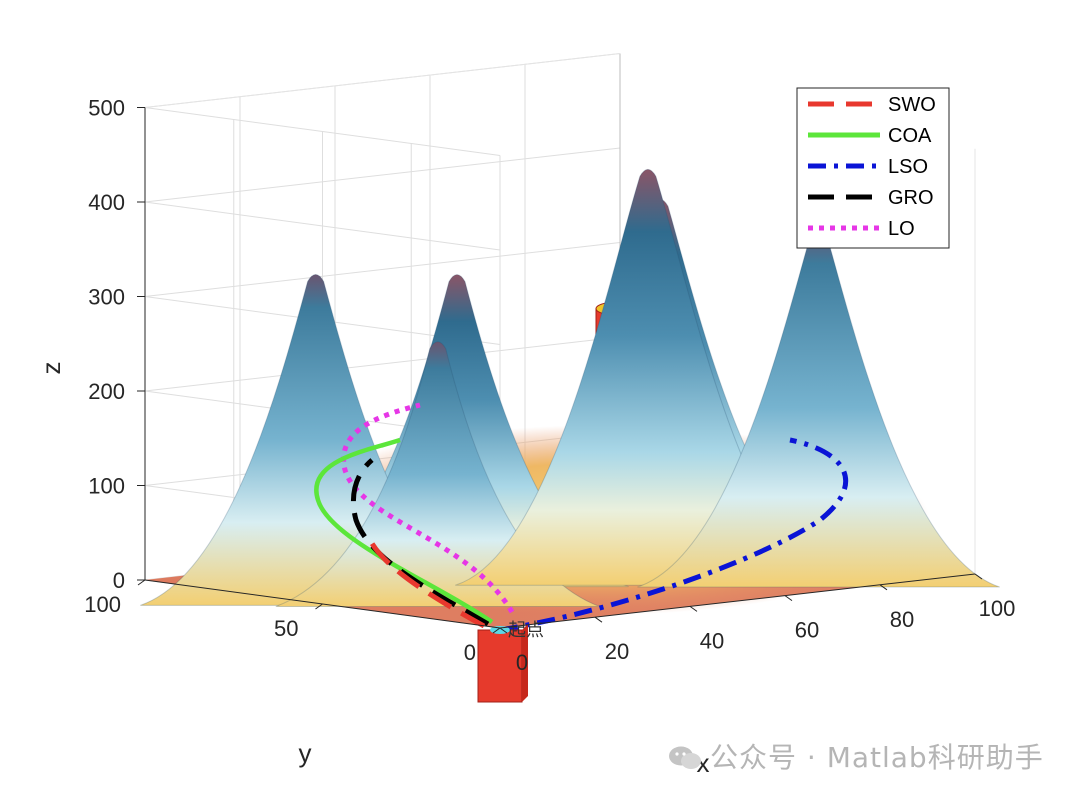 This screenshot has height=798, width=1080. Describe the element at coordinates (470, 652) in the screenshot. I see `y-tick-label: 0` at that location.